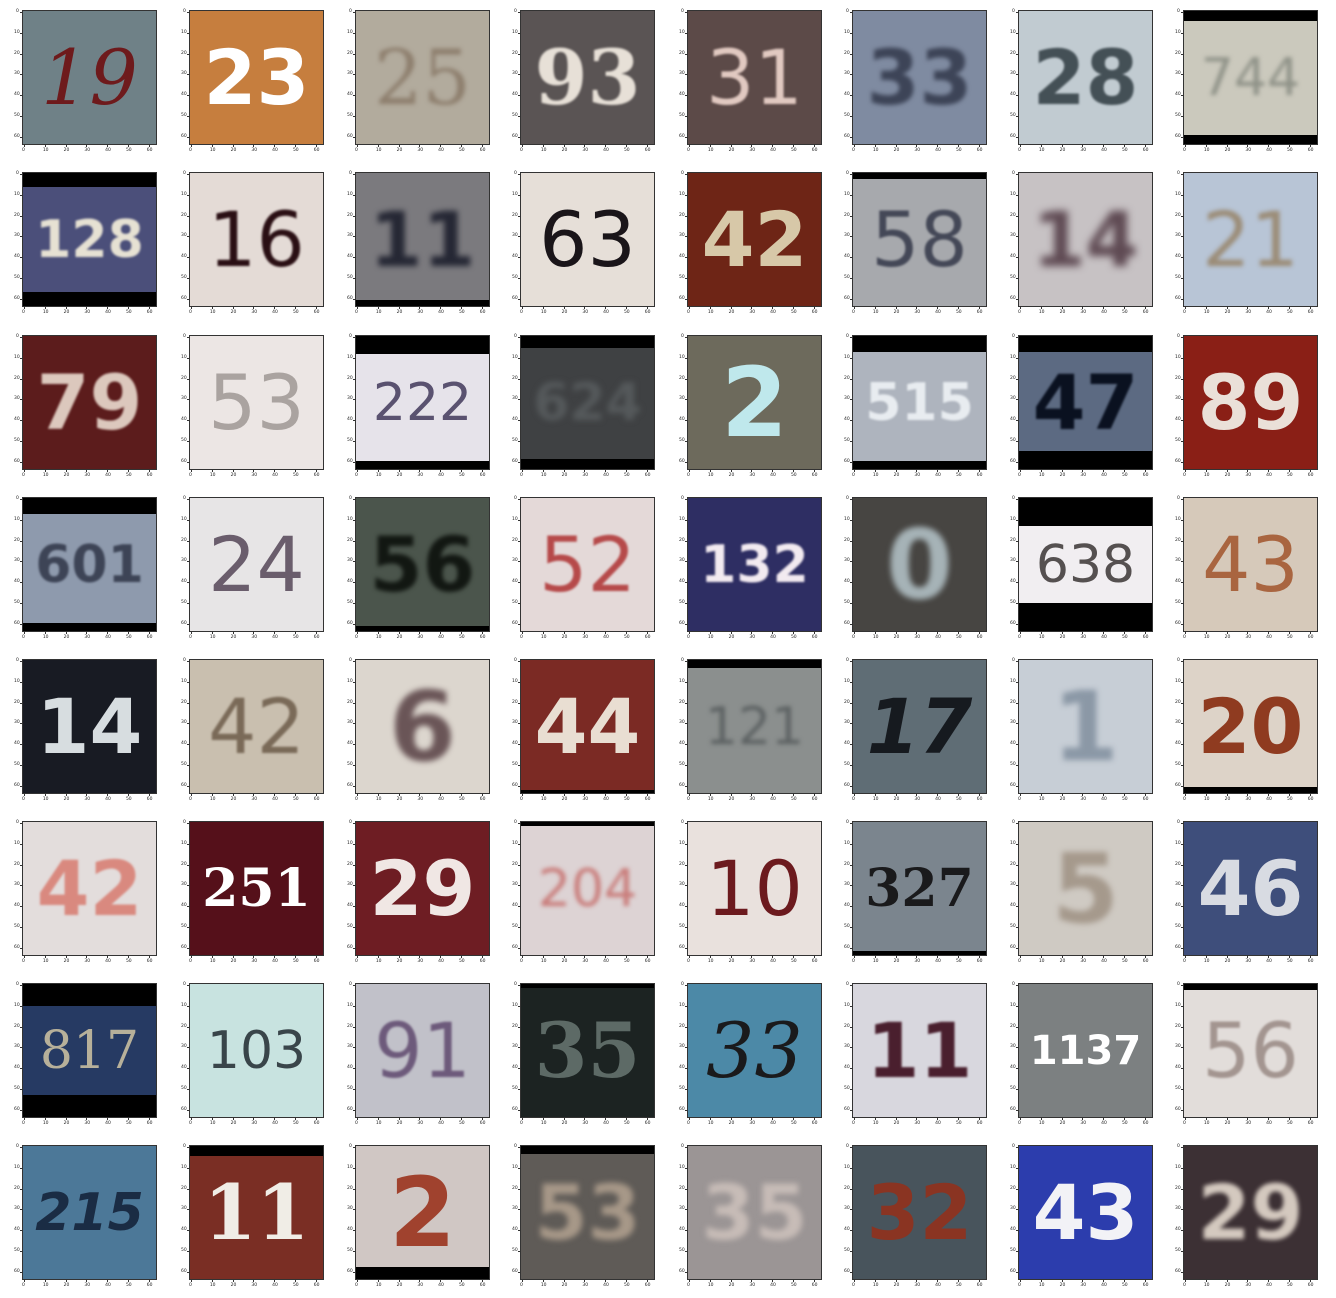 The width and height of the screenshot is (1336, 1298). I want to click on house-number: 53, so click(256, 403).